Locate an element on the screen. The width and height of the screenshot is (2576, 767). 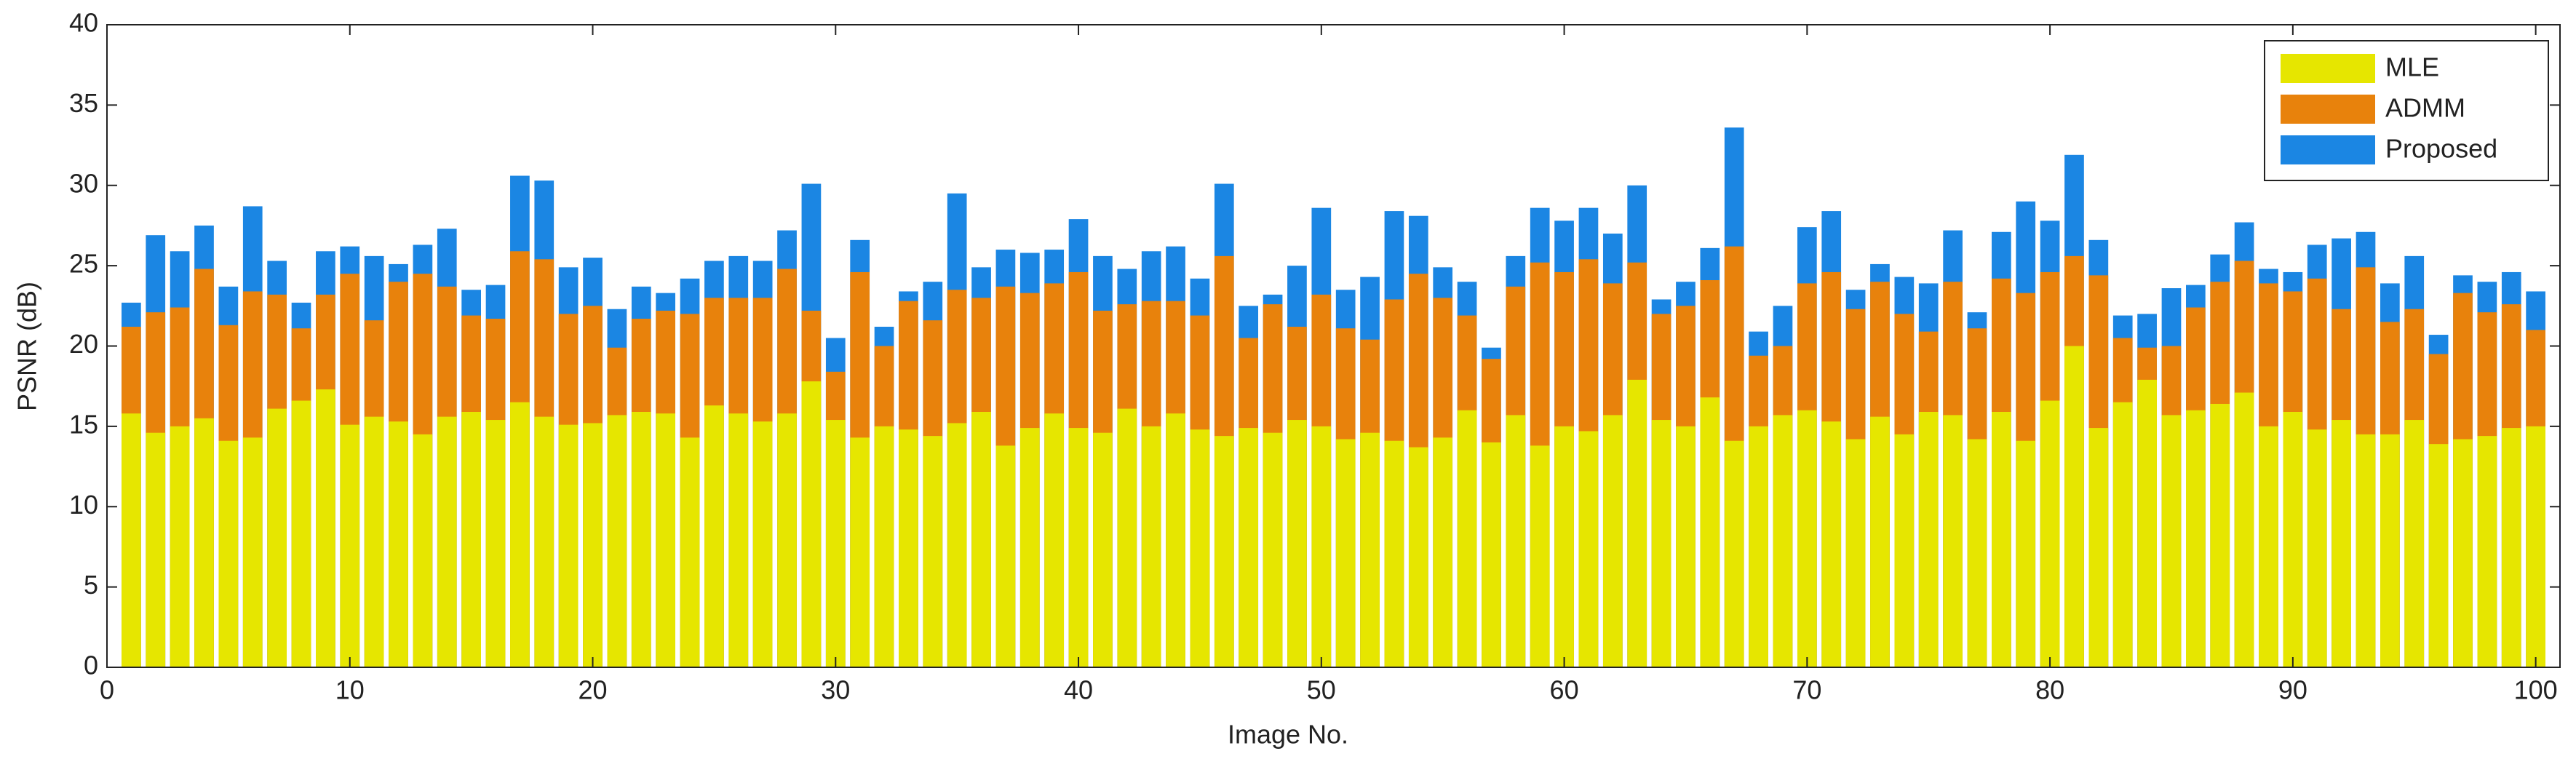
y-tick-label: 30 is located at coordinates (83, 183).